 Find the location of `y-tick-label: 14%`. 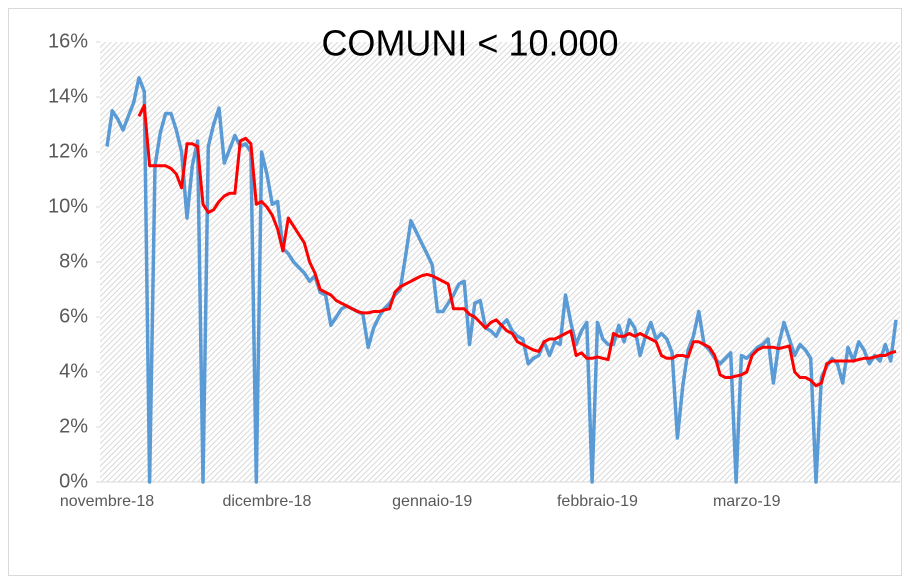

y-tick-label: 14% is located at coordinates (68, 96).